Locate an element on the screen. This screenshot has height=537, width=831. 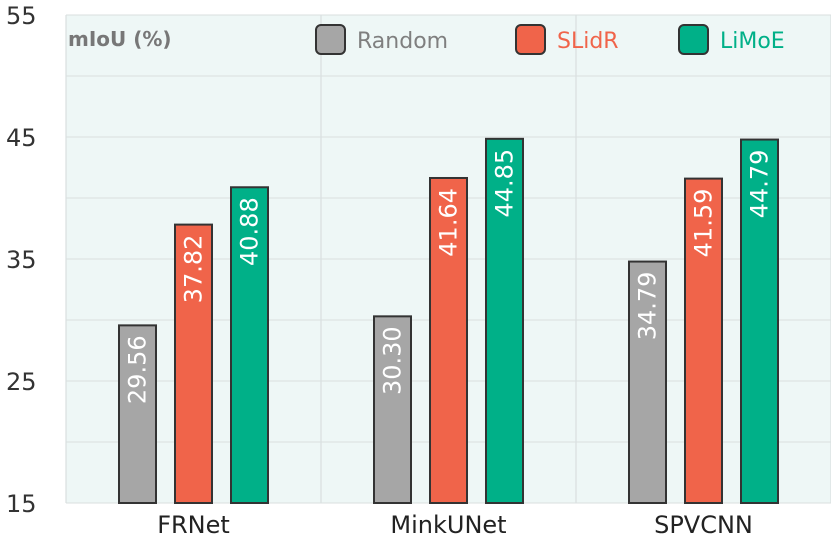
x-axis-ticks: FRNet MinkUNet SPVCNN is located at coordinates (455, 524).